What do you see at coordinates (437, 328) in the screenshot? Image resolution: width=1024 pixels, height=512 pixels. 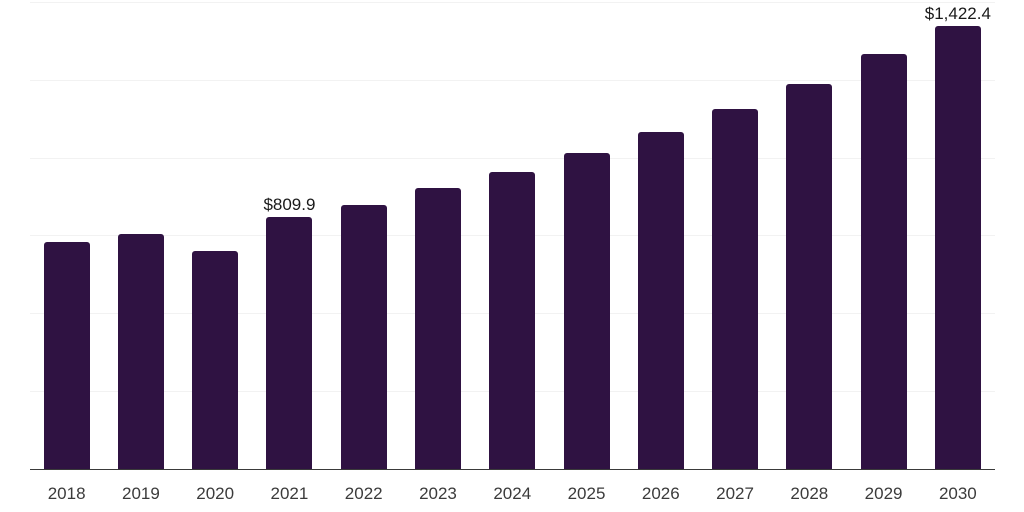 I see `bar-2023` at bounding box center [437, 328].